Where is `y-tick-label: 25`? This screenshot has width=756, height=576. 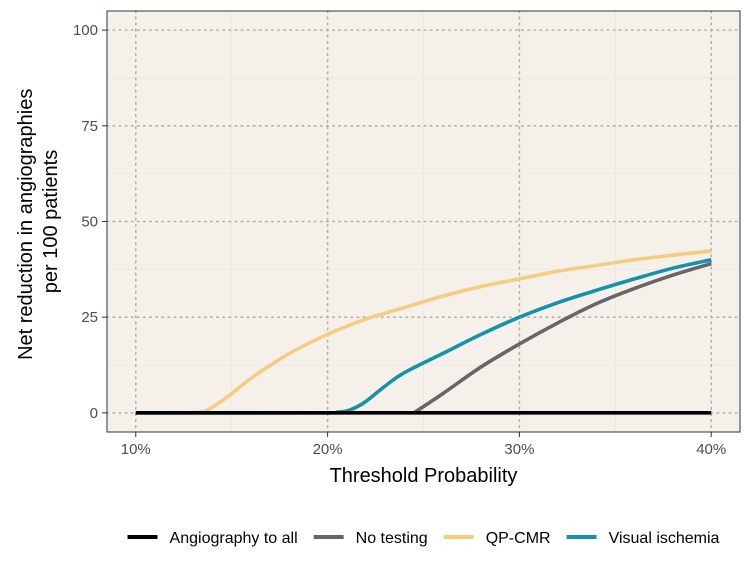
y-tick-label: 25 is located at coordinates (89, 317).